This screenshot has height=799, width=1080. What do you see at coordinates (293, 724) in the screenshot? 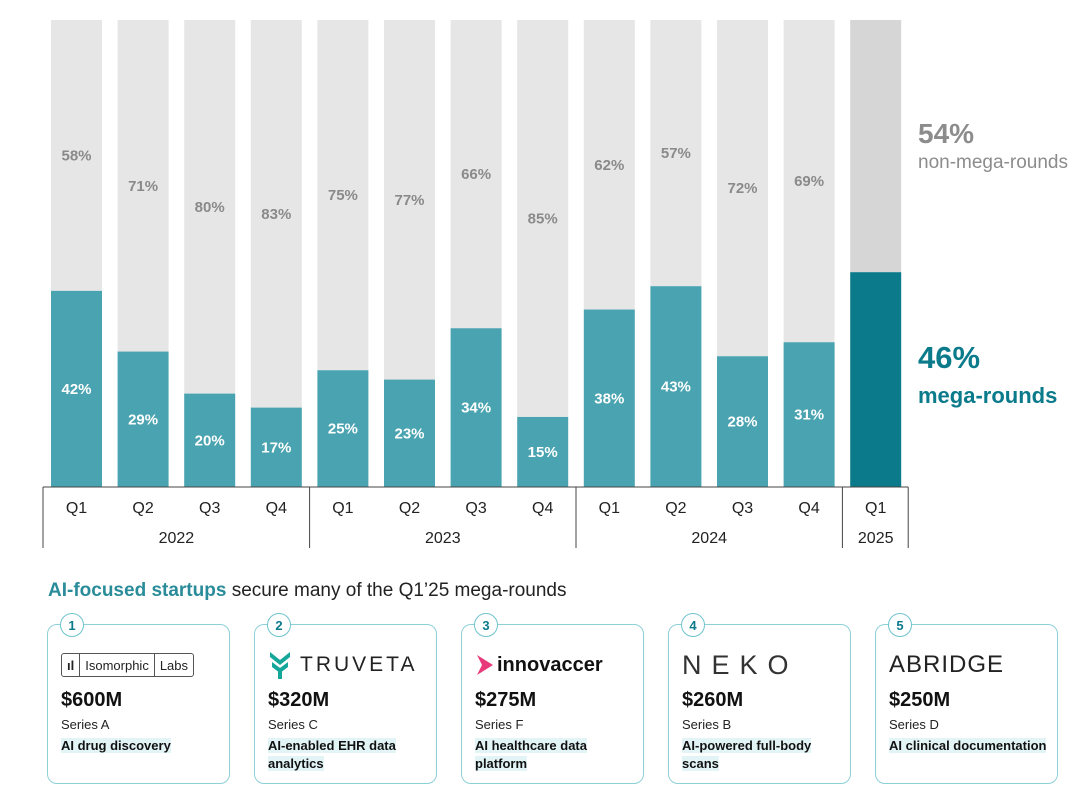
I see `deal-series: Series C` at bounding box center [293, 724].